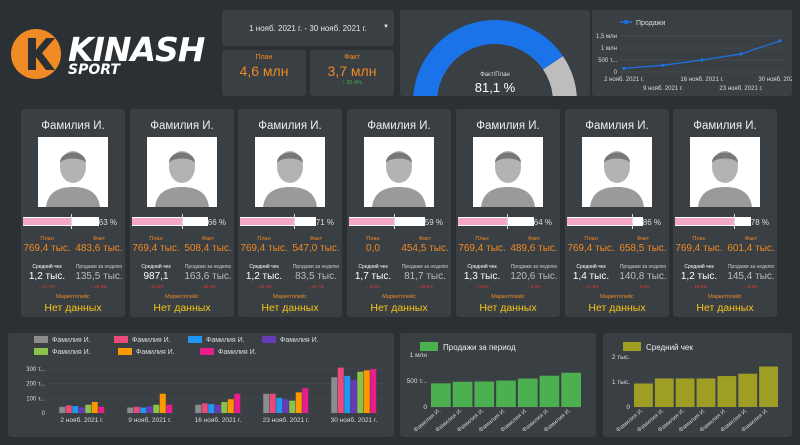 Image resolution: width=800 pixels, height=445 pixels. Describe the element at coordinates (759, 222) in the screenshot. I see `progress-percent: 78 %` at that location.